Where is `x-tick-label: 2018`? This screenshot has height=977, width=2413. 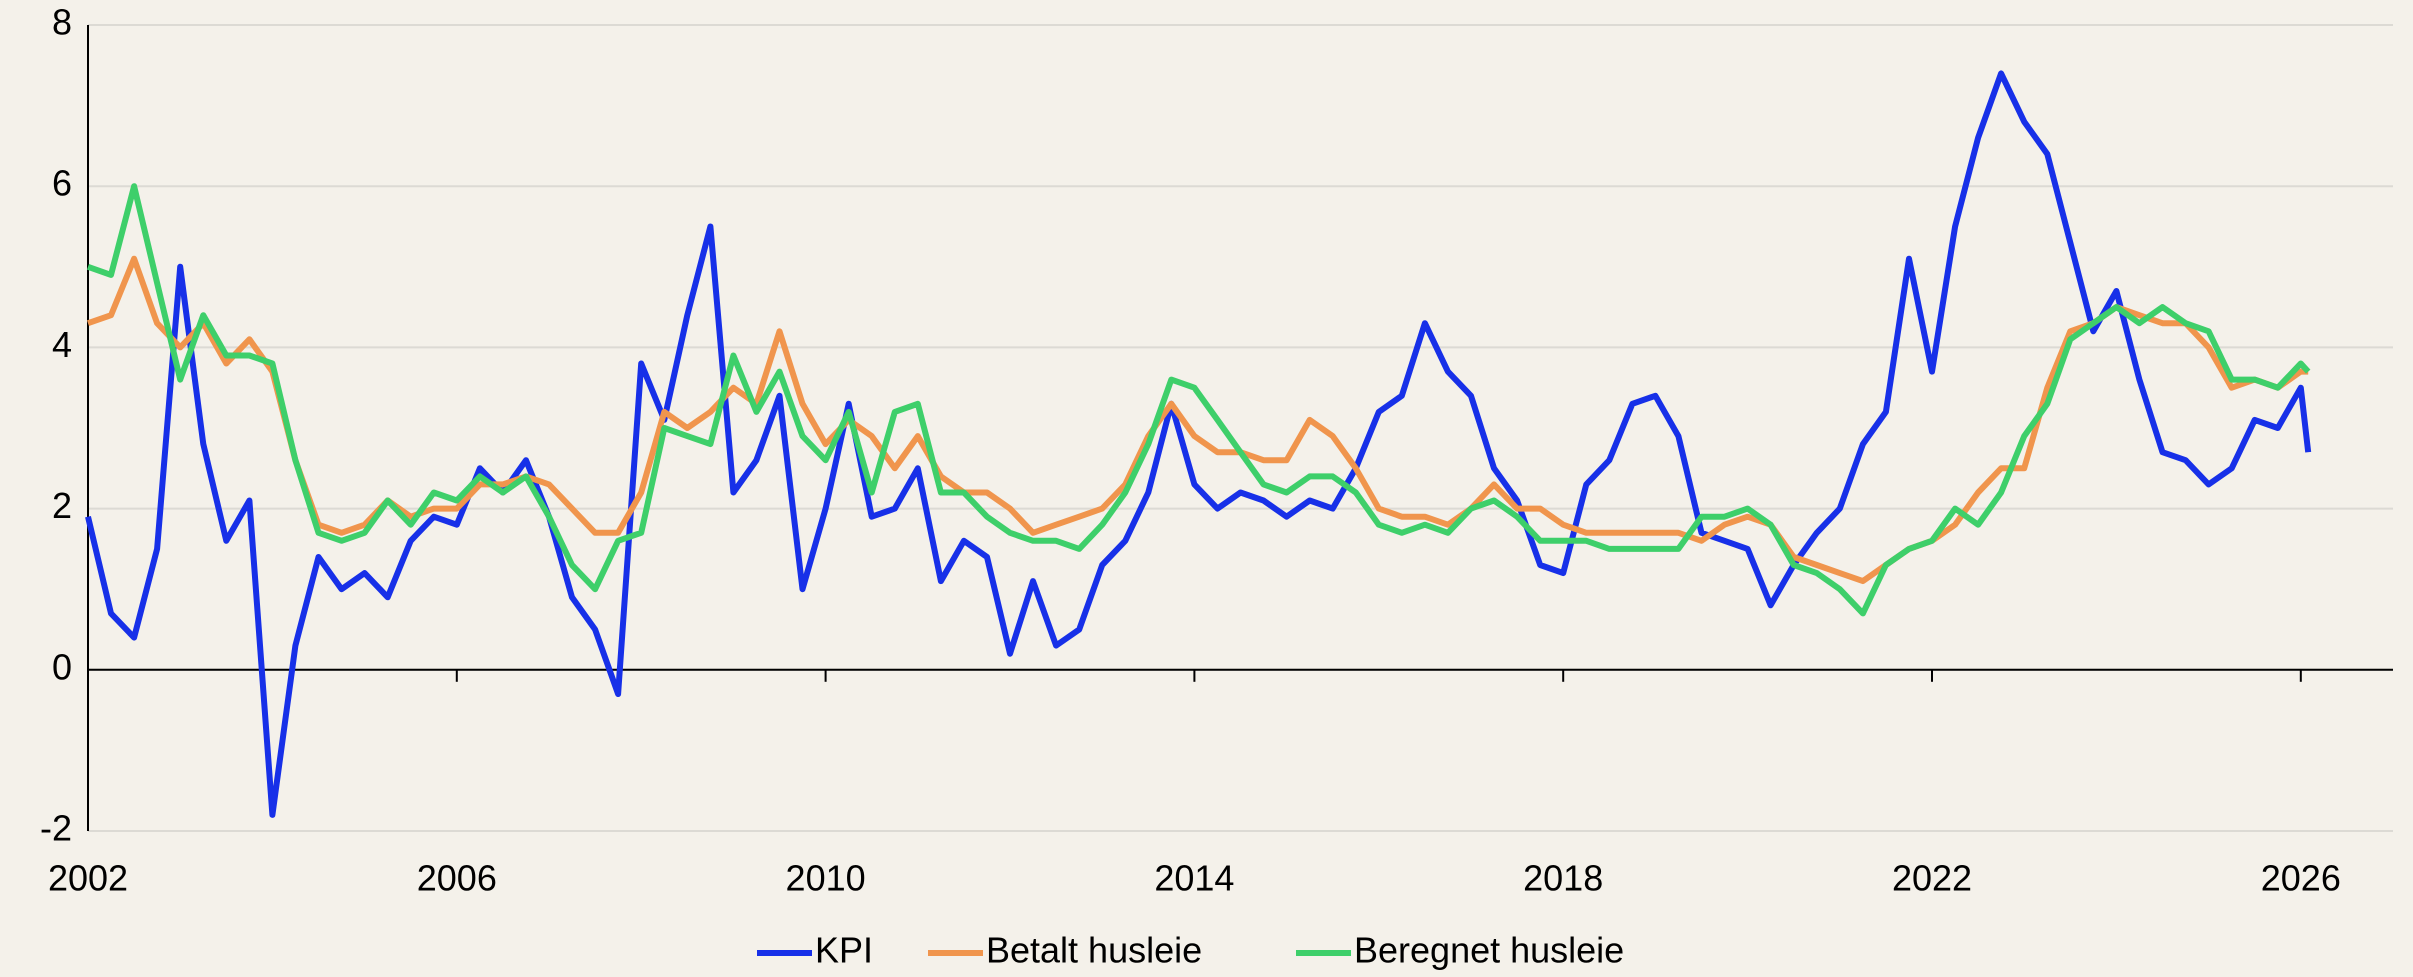
x-tick-label: 2018 is located at coordinates (1563, 878).